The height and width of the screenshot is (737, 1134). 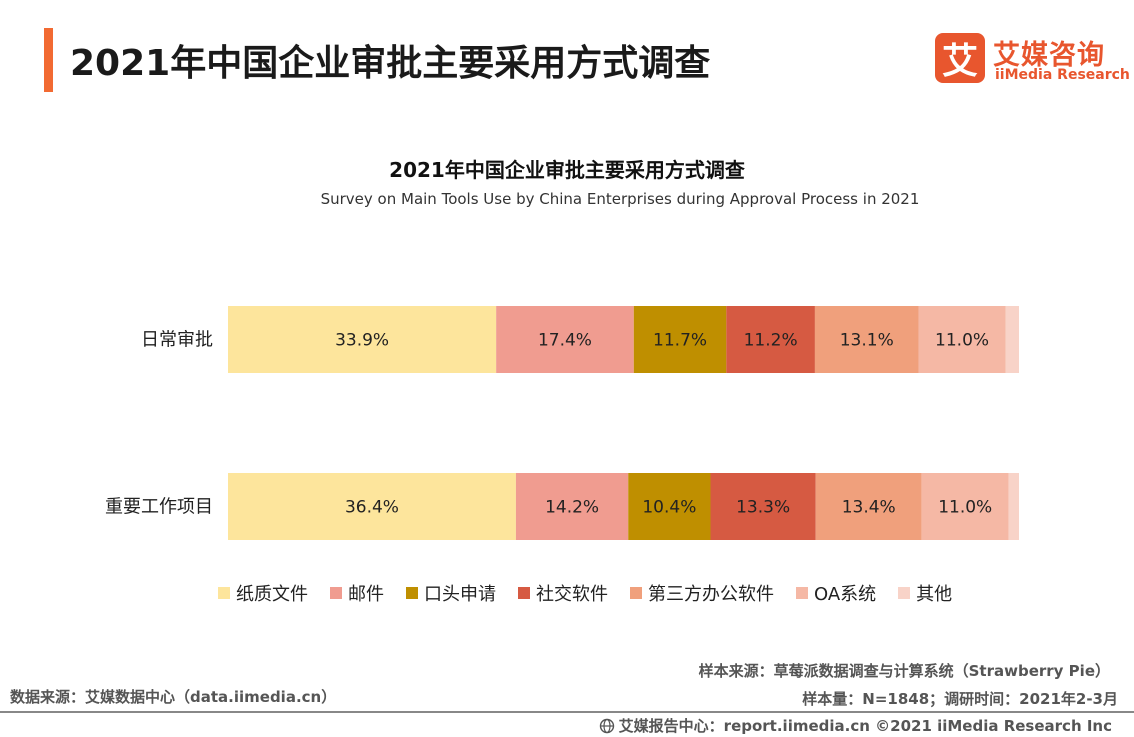 I want to click on legend-item: 纸质文件, so click(x=263, y=593).